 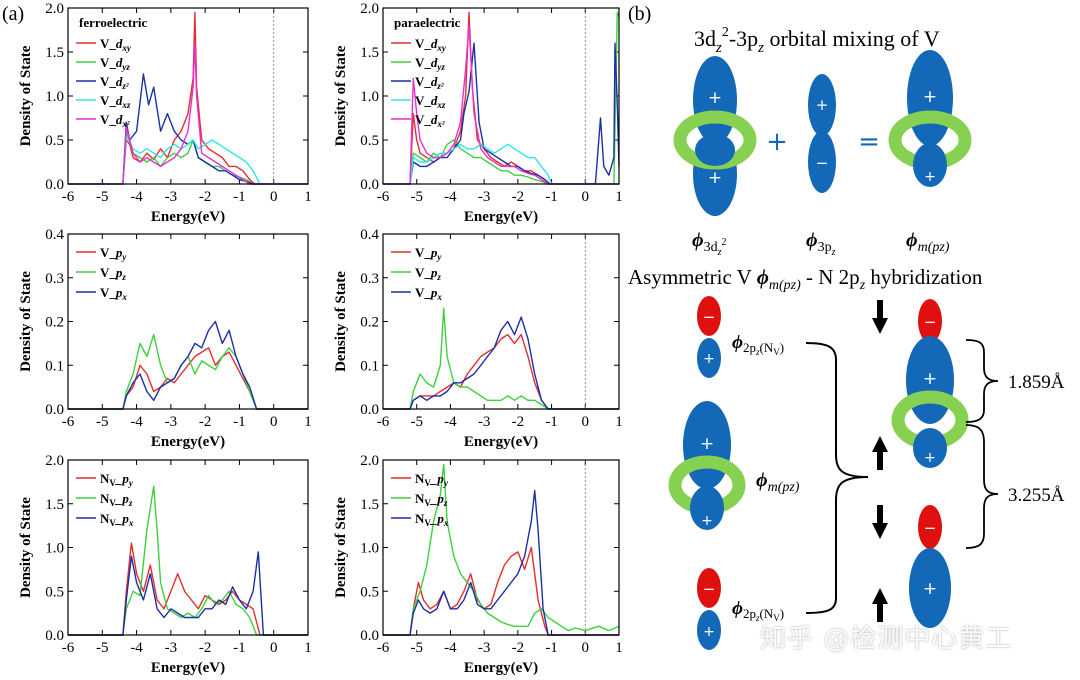 What do you see at coordinates (758, 344) in the screenshot?
I see `phi-label-n2pz-top: ϕ2pz(NV)` at bounding box center [758, 344].